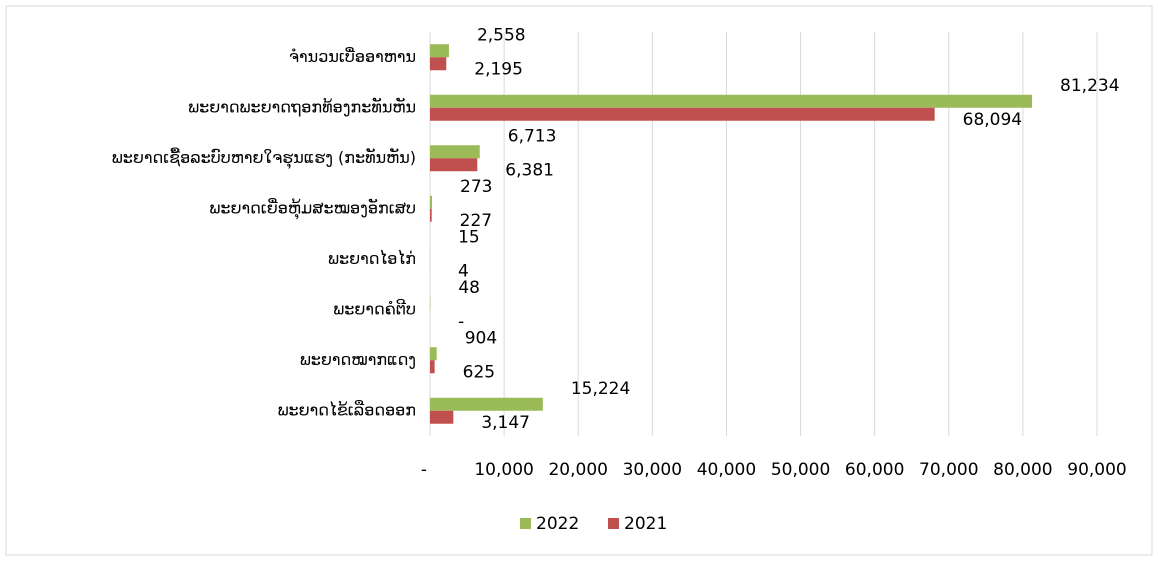  I want to click on data-label: 904, so click(481, 338).